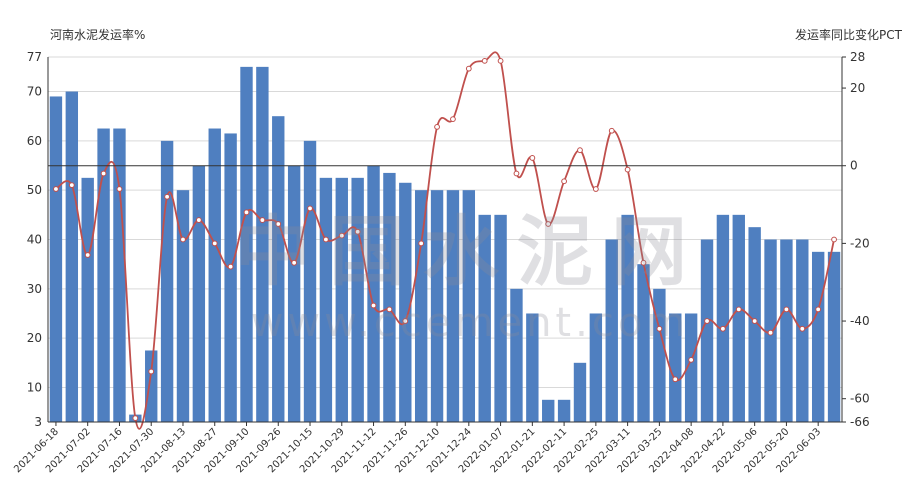  What do you see at coordinates (34, 190) in the screenshot?
I see `left-tick-label: 50` at bounding box center [34, 190].